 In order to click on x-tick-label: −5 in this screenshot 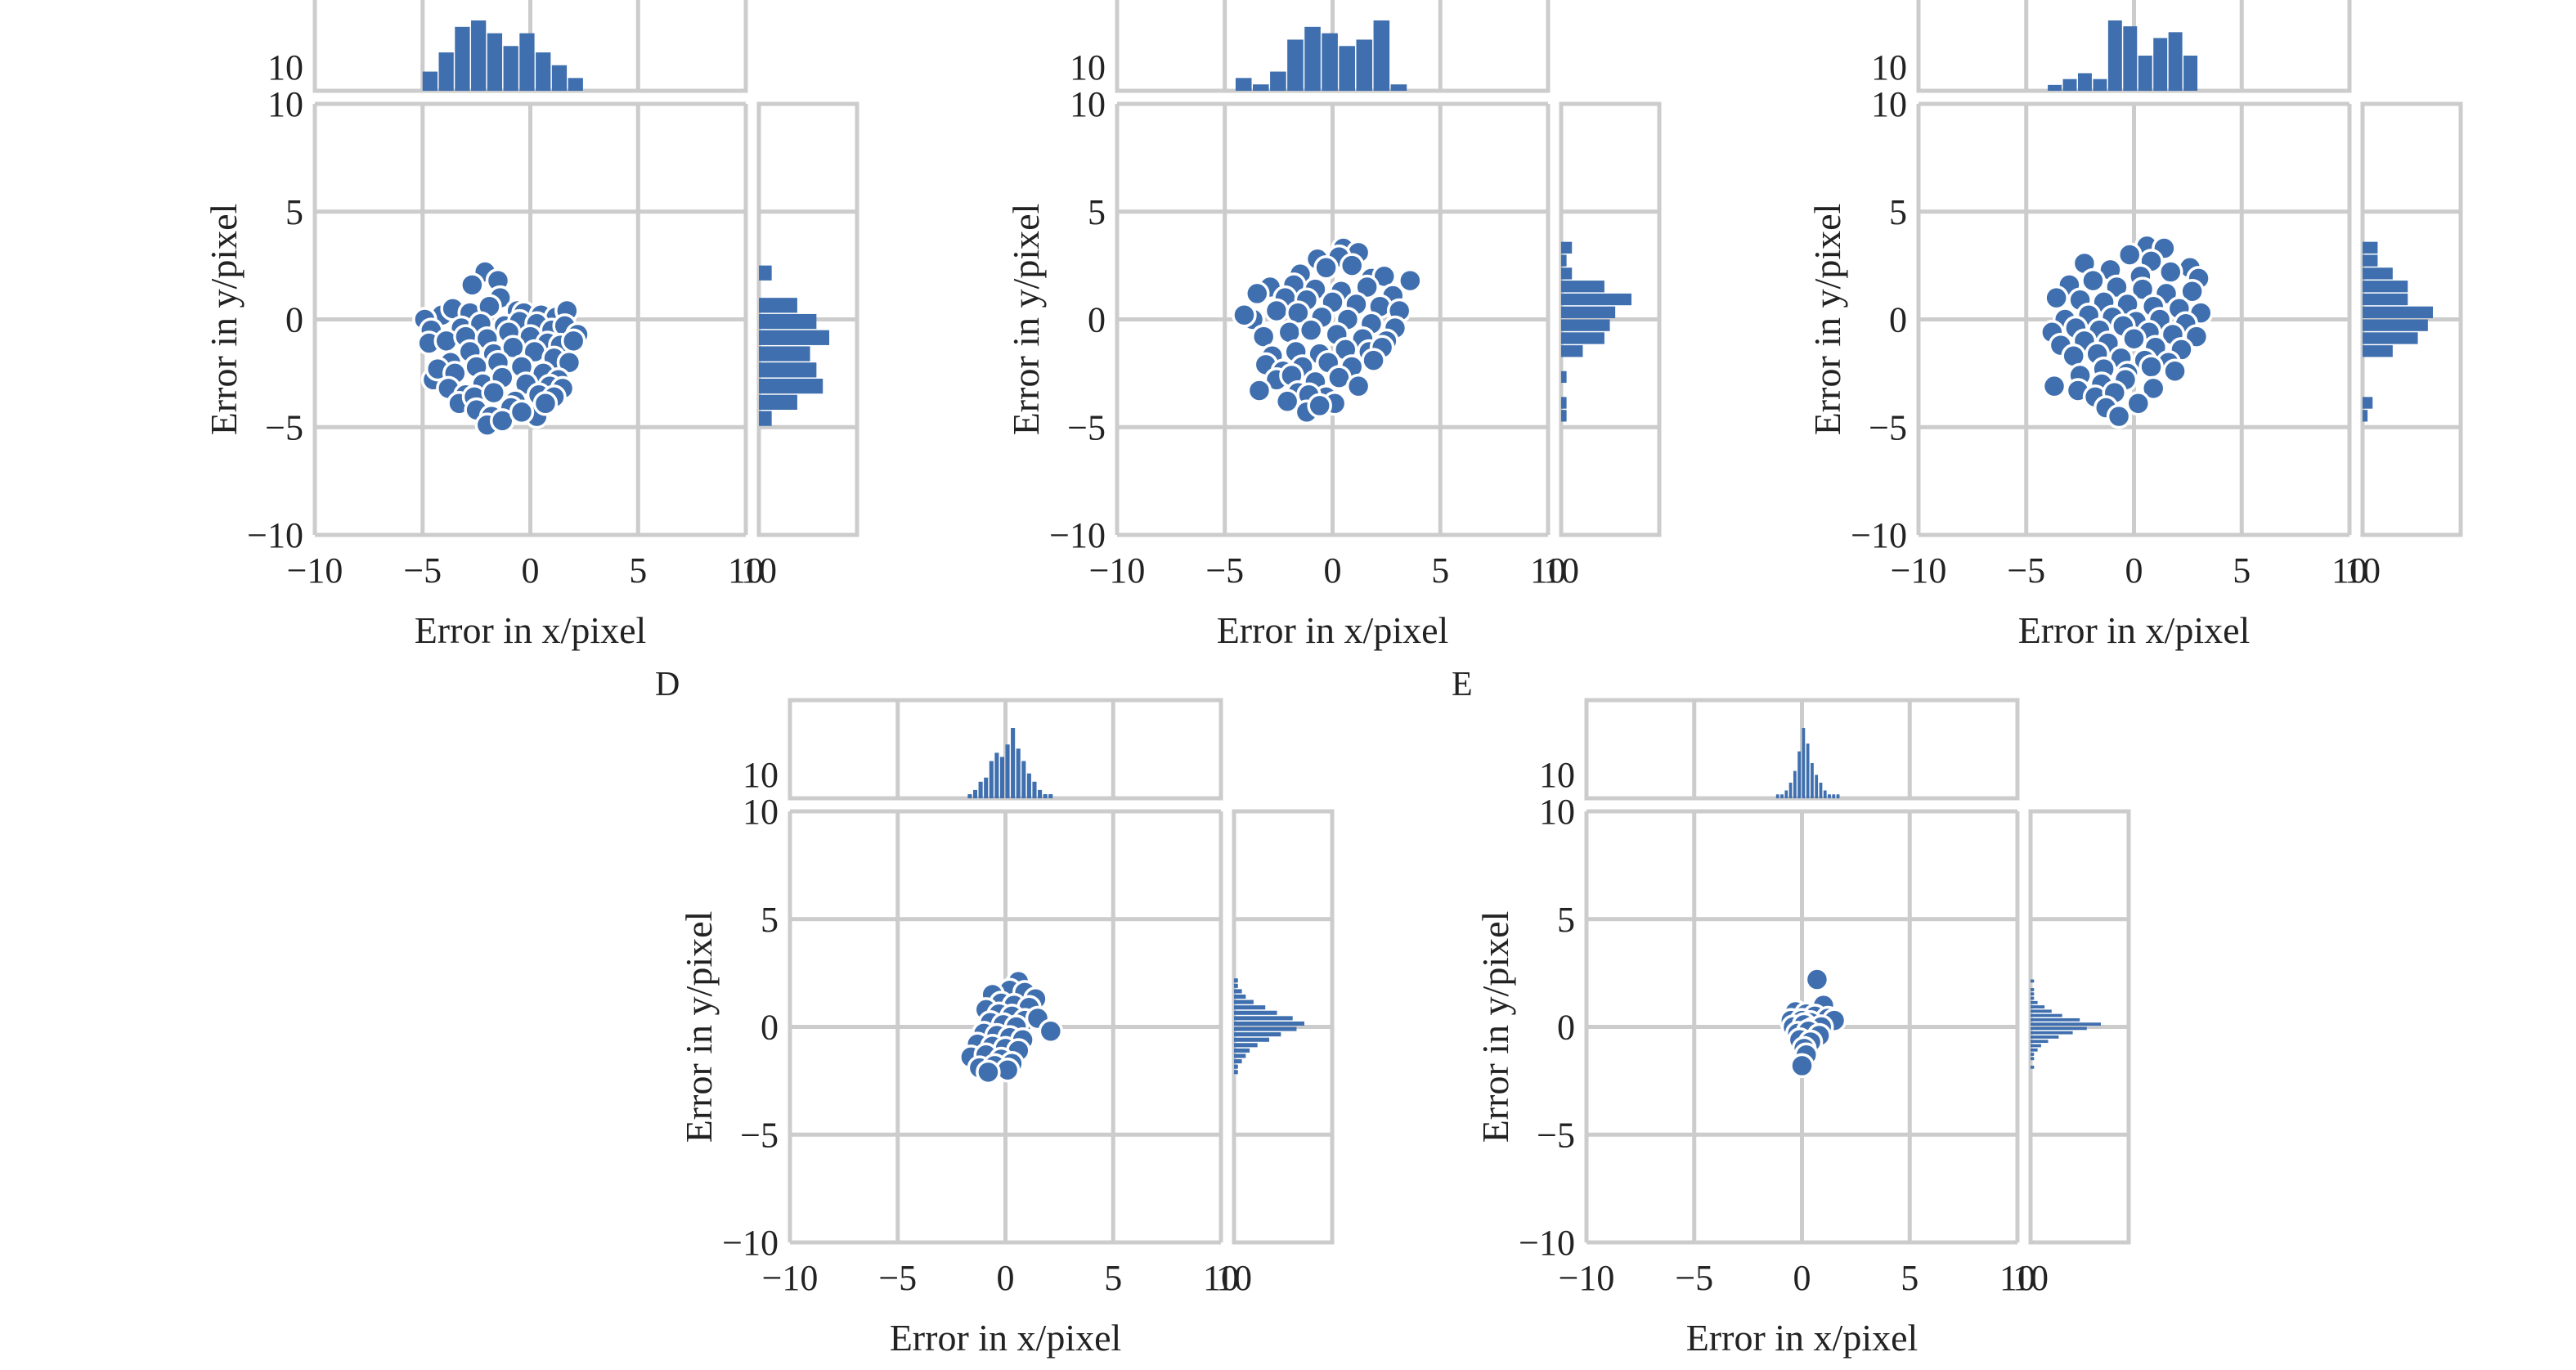, I will do `click(1224, 570)`.